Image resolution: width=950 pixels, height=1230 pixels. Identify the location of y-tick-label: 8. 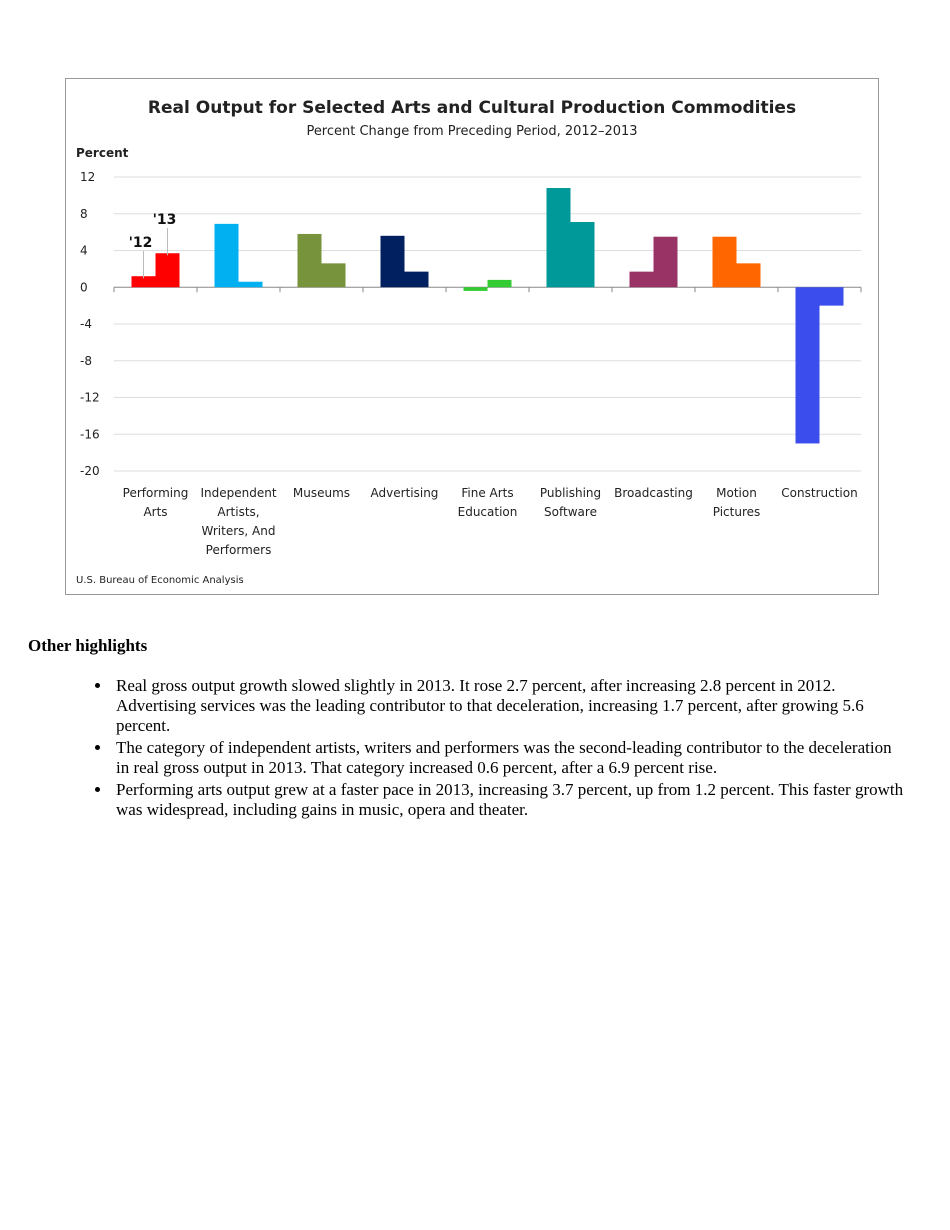
(84, 214).